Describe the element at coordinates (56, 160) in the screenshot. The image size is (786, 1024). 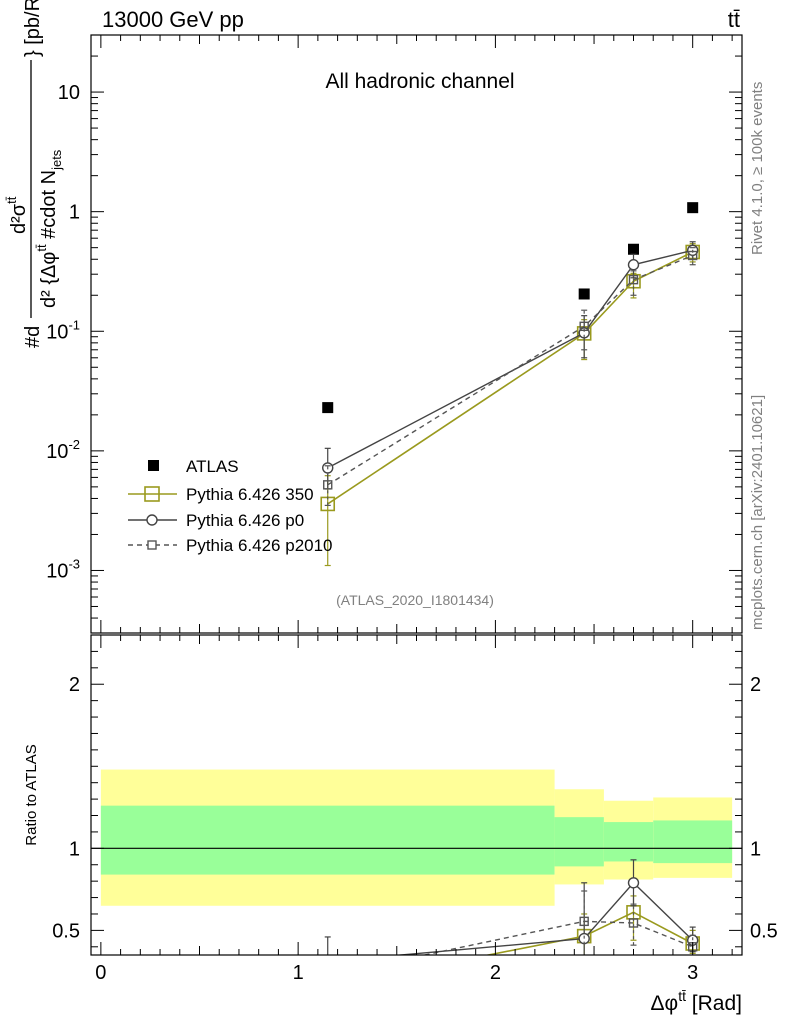
I see `y-label-denominator-sub: jets` at that location.